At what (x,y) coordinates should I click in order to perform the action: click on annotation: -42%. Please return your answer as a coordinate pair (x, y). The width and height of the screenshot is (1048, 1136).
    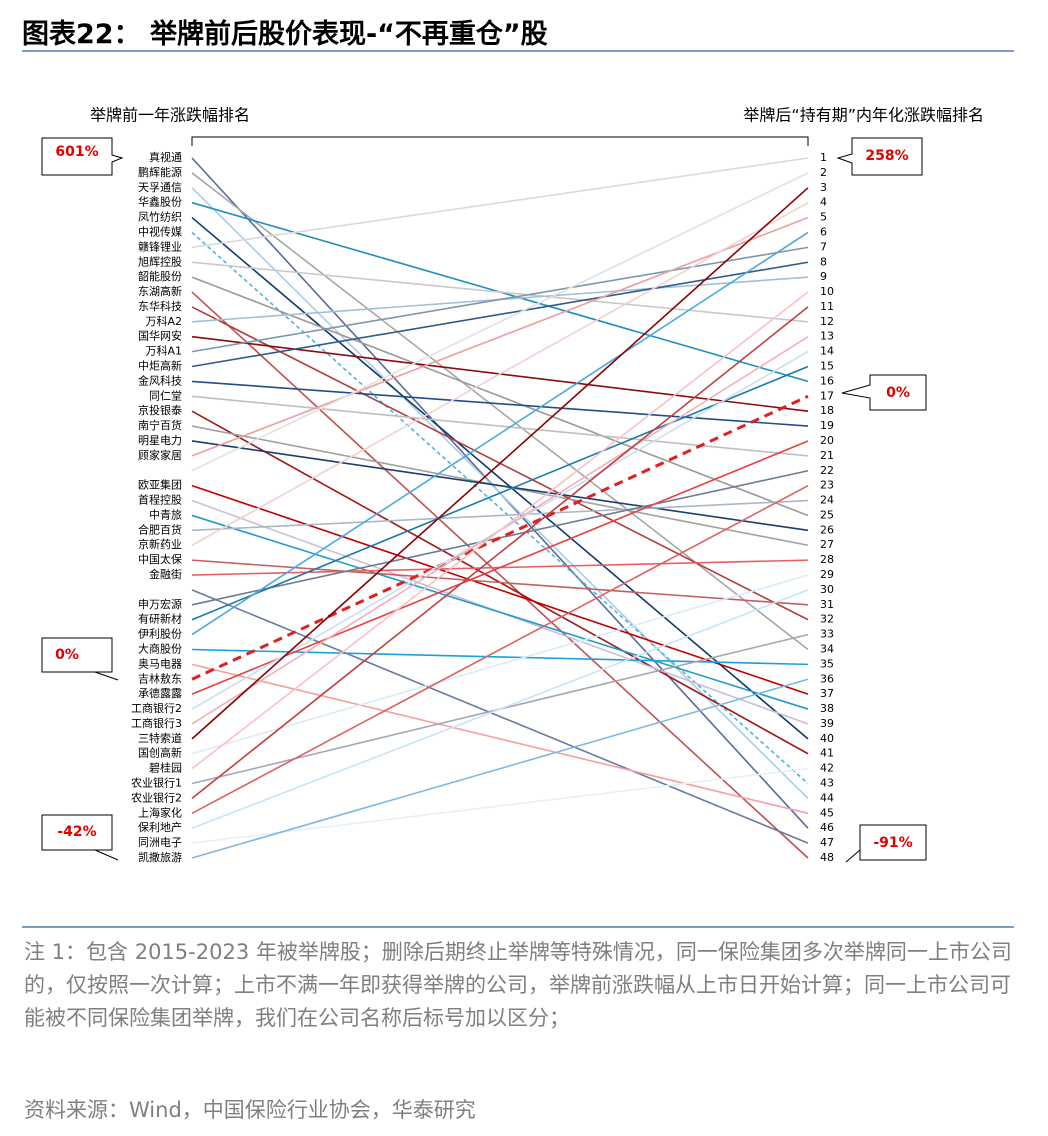
    Looking at the image, I should click on (76, 832).